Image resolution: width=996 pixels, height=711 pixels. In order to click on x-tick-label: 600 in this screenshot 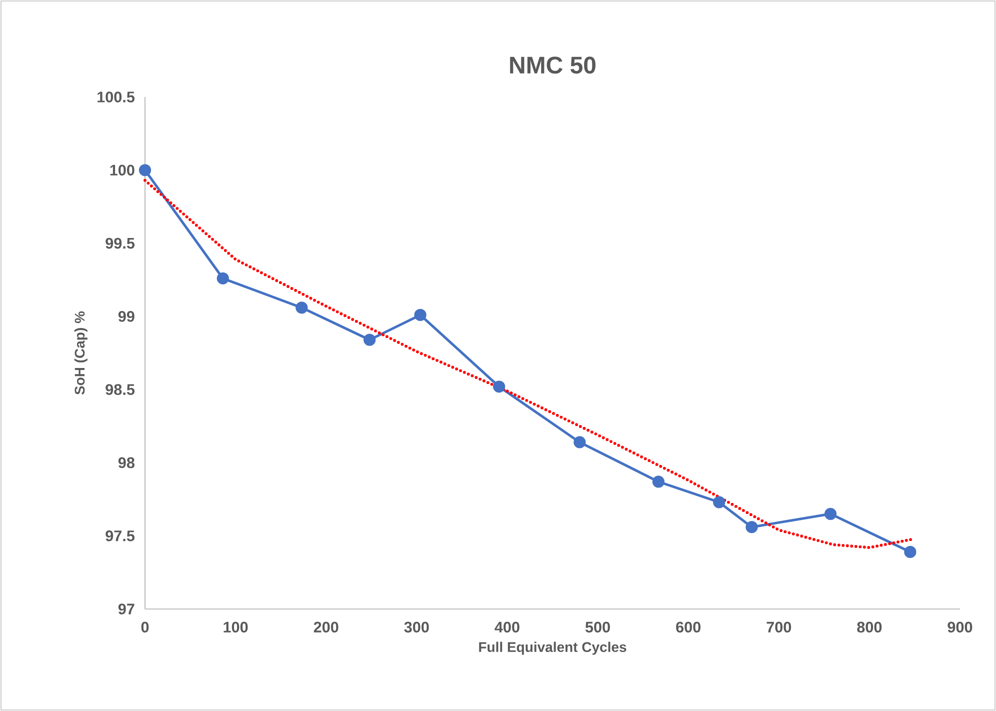, I will do `click(688, 627)`.